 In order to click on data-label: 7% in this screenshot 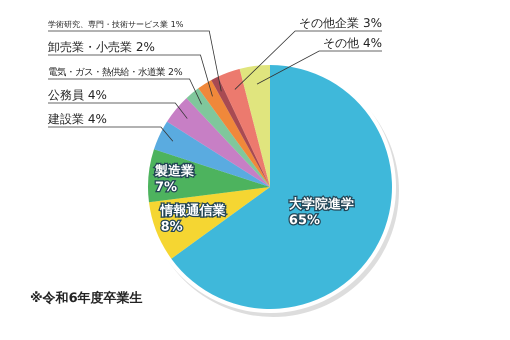, I will do `click(166, 187)`.